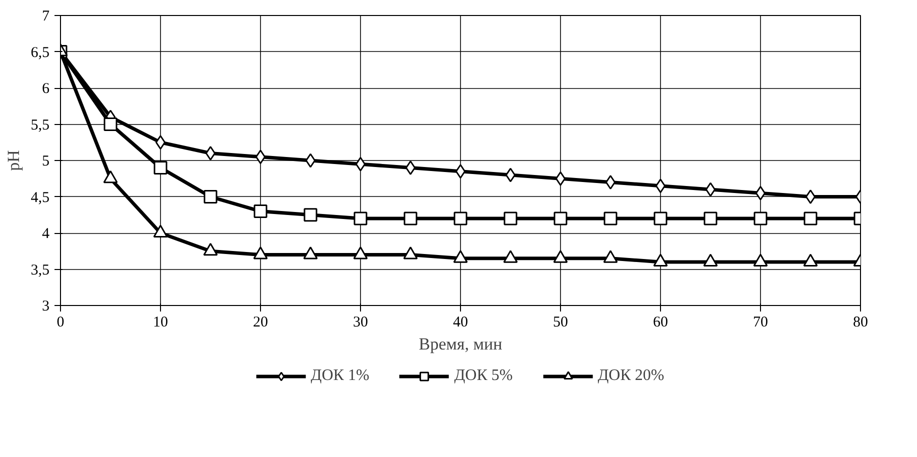 The image size is (917, 457). Describe the element at coordinates (160, 322) in the screenshot. I see `x-tick-label: 10` at that location.